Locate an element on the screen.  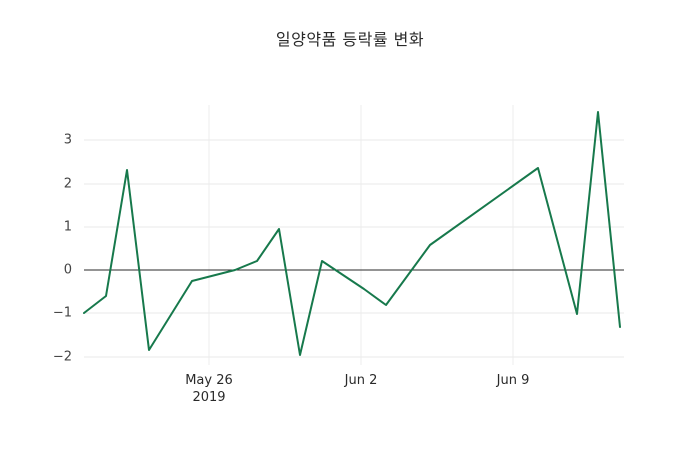
ytick-label-3: 3 is located at coordinates (67, 140).